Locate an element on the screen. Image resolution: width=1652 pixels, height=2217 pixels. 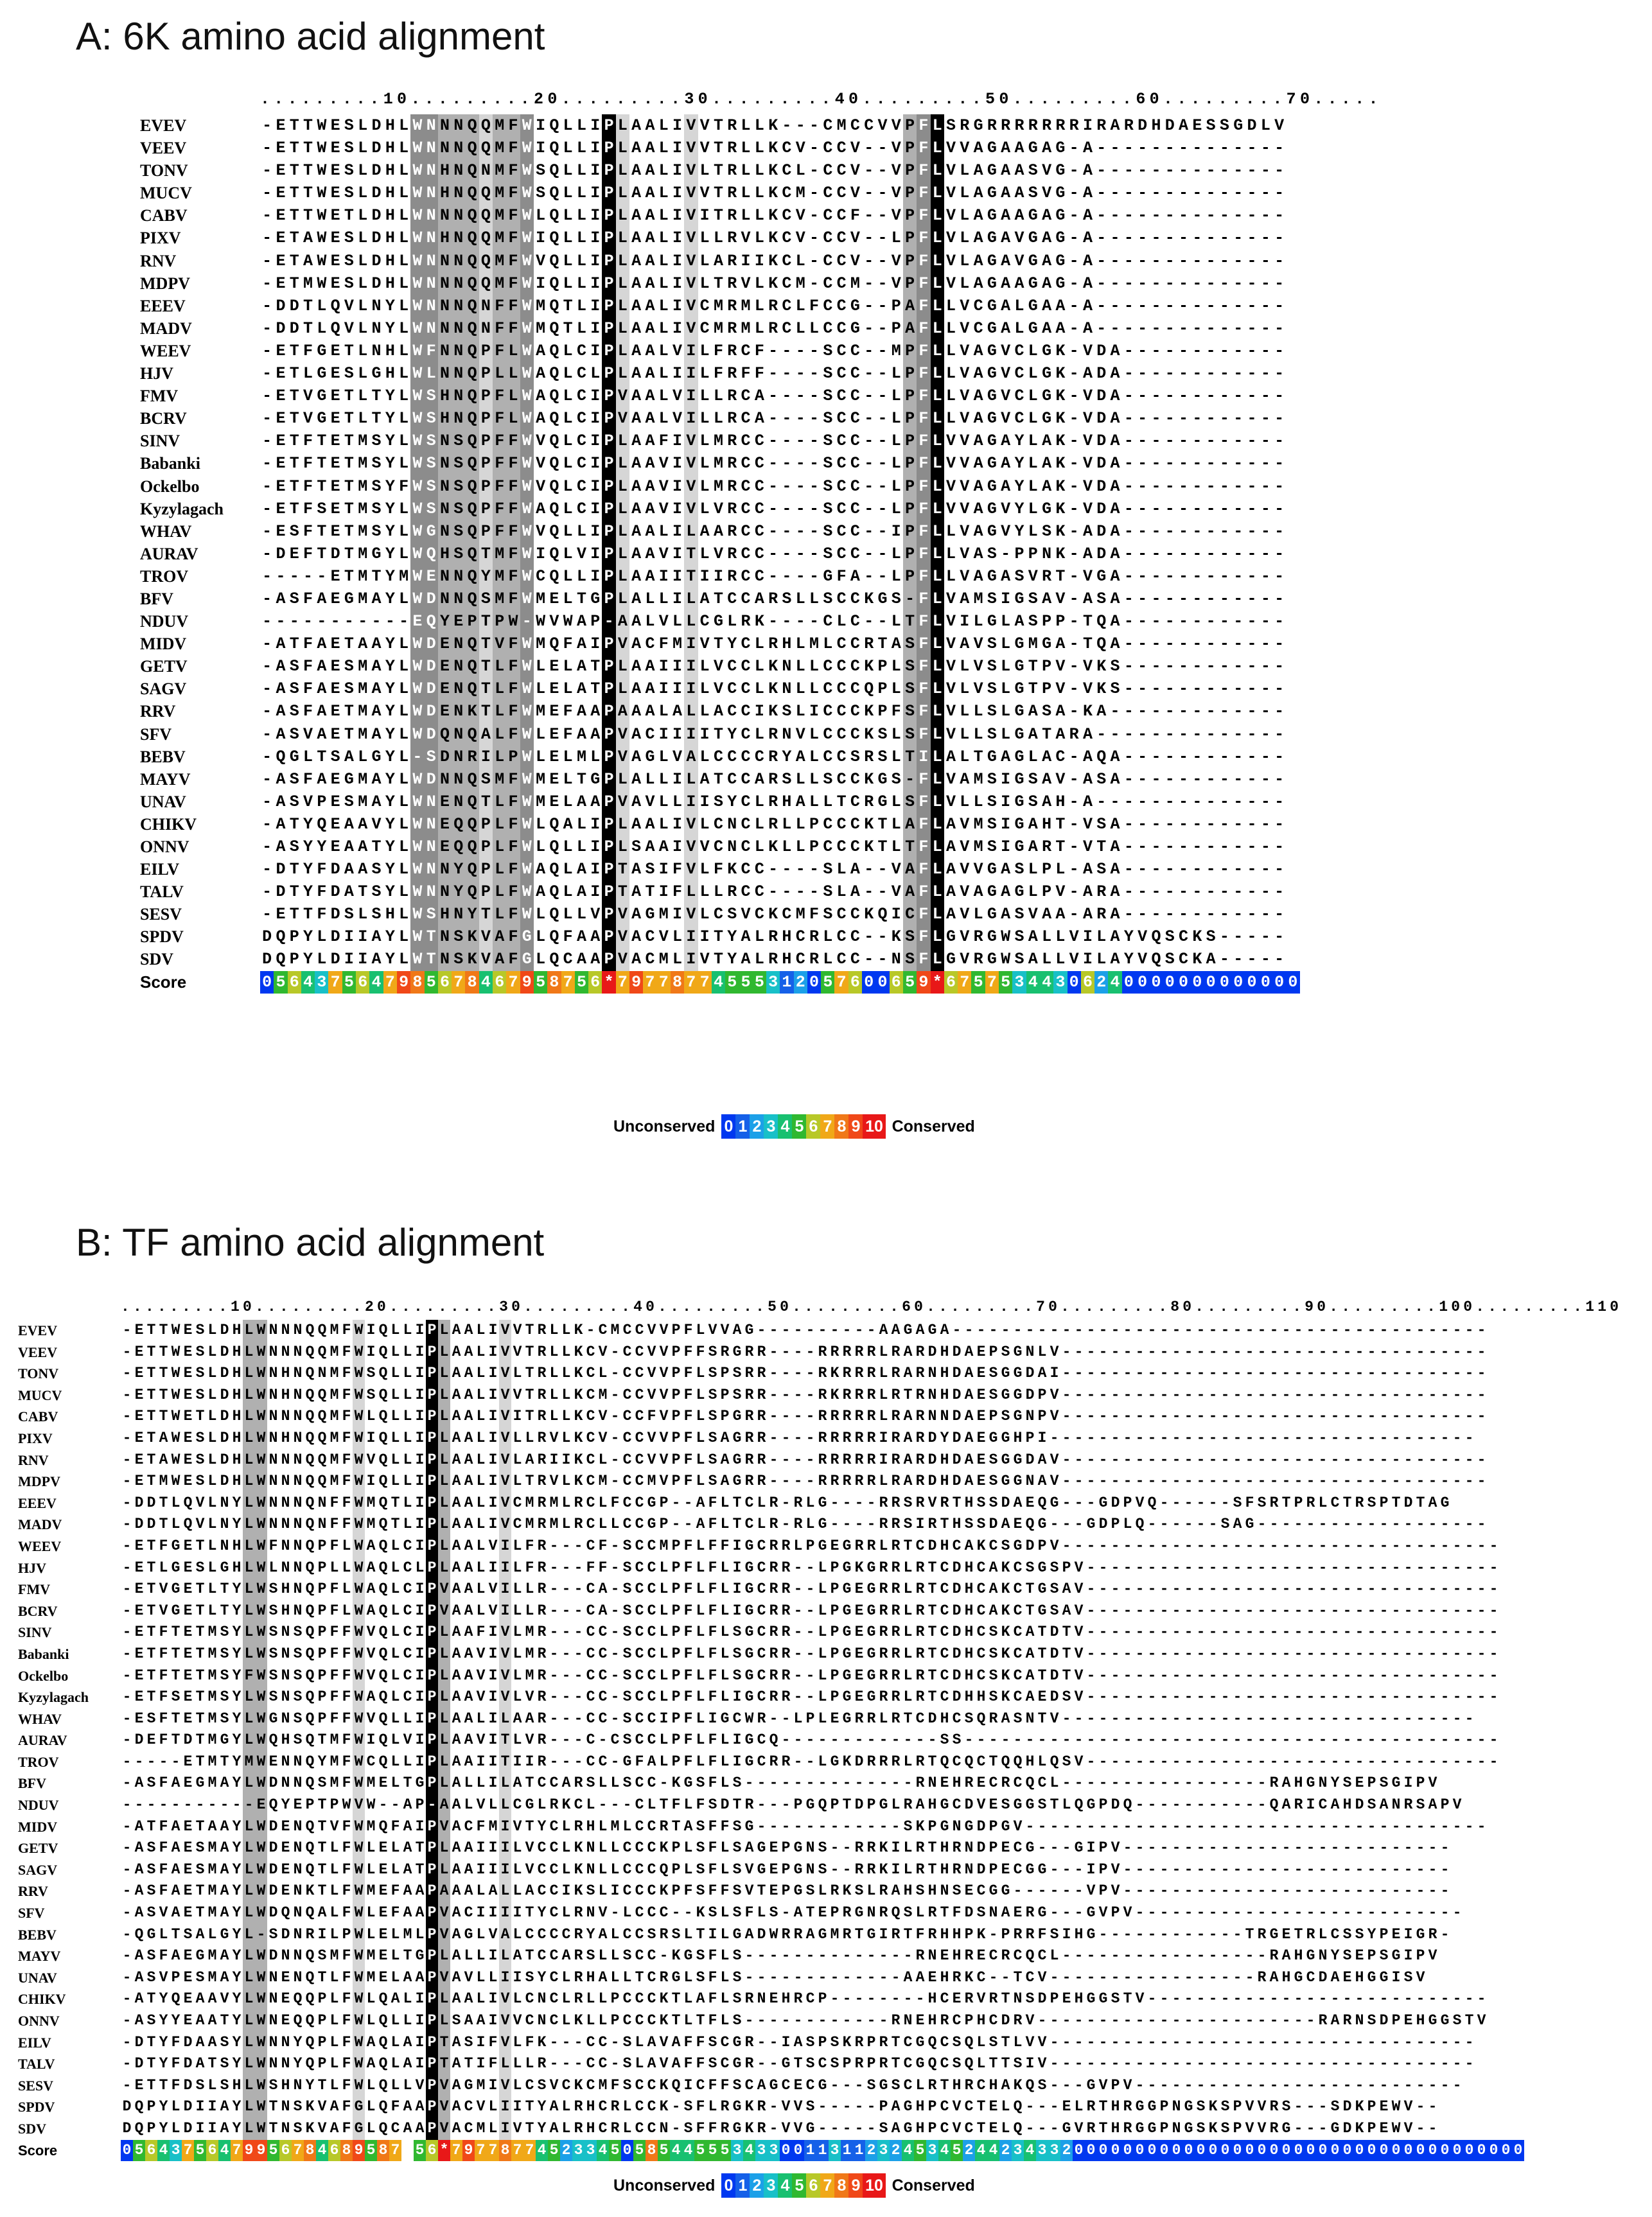
species-name: BCRV is located at coordinates (38, 1610).